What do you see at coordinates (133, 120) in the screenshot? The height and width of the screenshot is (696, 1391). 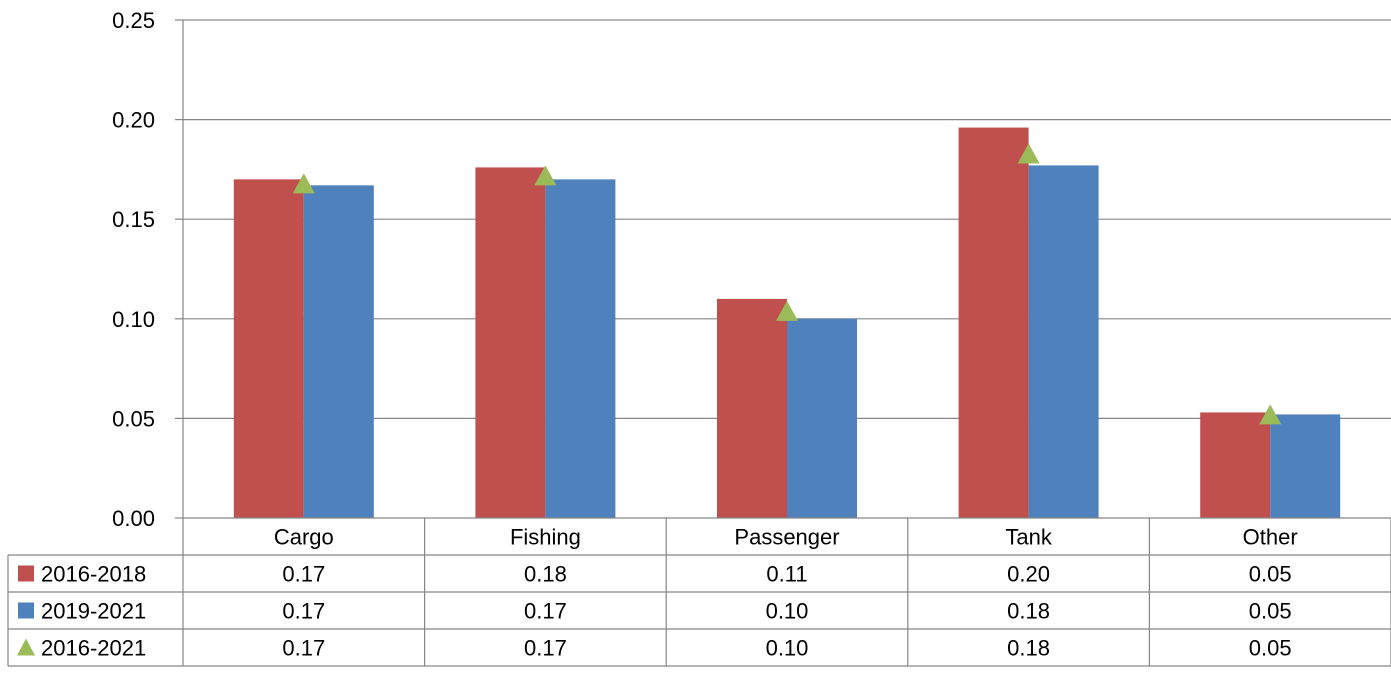 I see `y-tick-label: 0.20` at bounding box center [133, 120].